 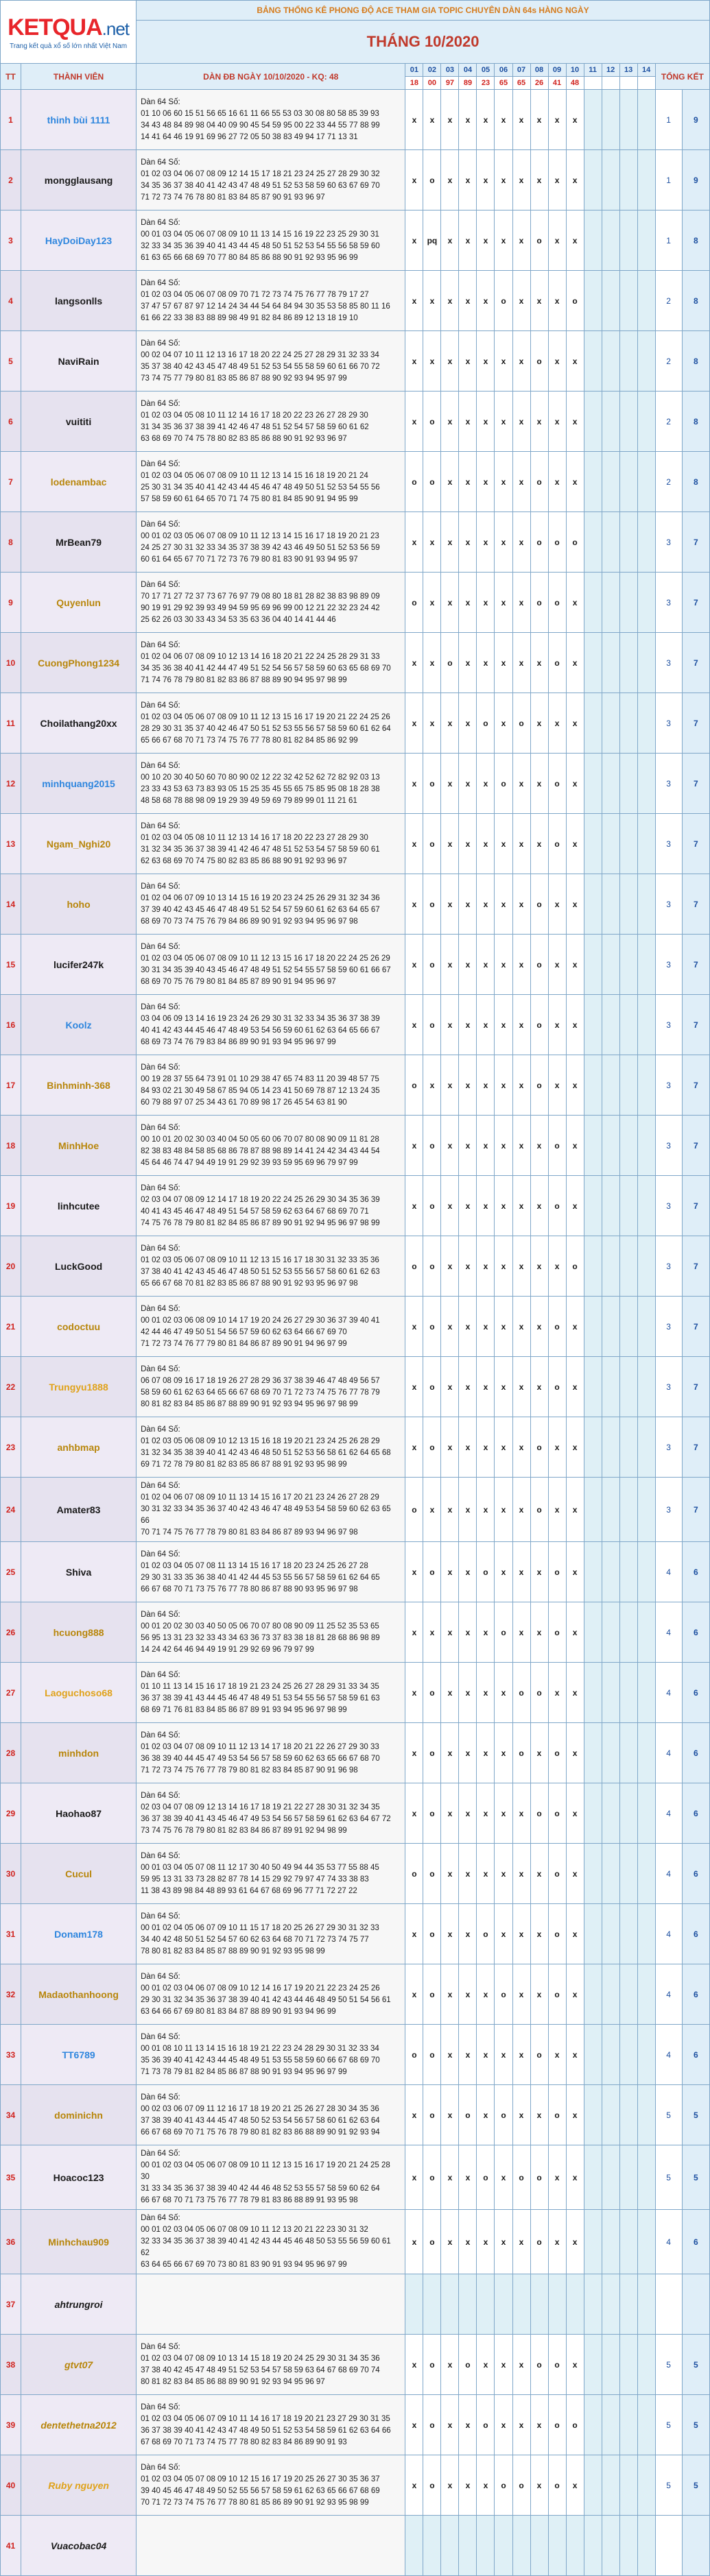 What do you see at coordinates (79, 421) in the screenshot?
I see `member-name: vuititi` at bounding box center [79, 421].